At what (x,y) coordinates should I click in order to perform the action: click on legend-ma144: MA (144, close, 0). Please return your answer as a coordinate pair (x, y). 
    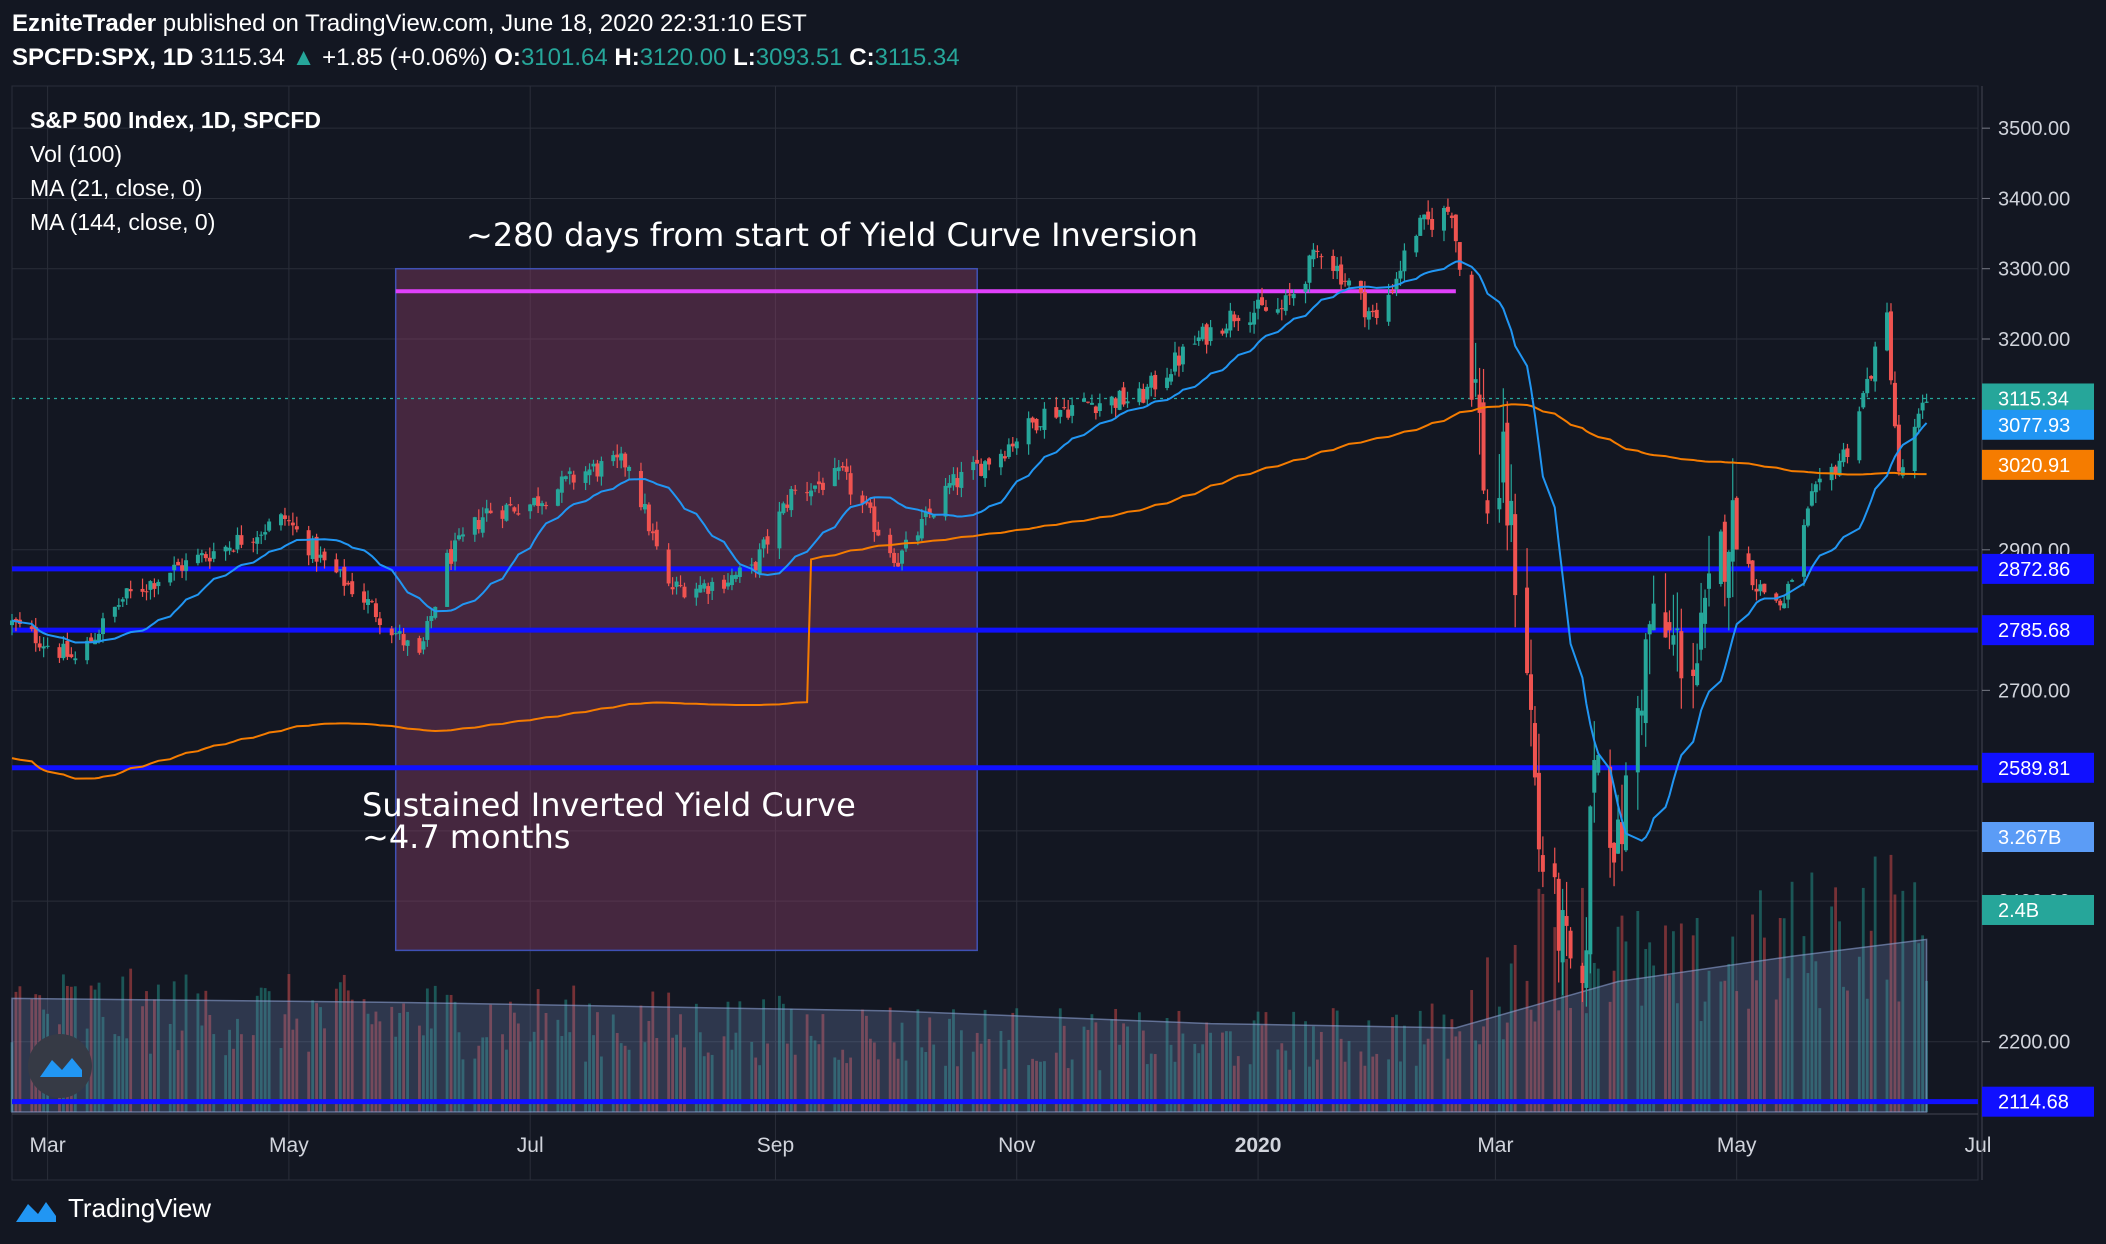
    Looking at the image, I should click on (122, 222).